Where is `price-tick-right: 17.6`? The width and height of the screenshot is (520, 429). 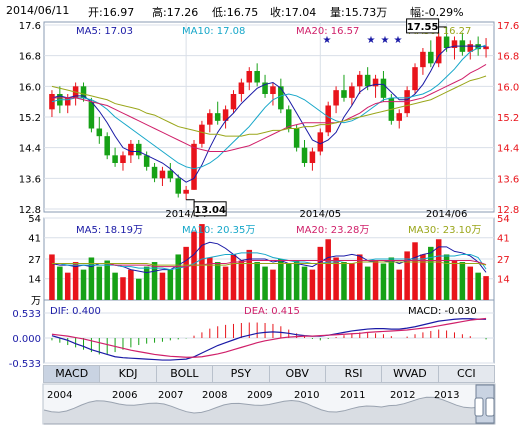
price-tick-right: 17.6 is located at coordinates (508, 26).